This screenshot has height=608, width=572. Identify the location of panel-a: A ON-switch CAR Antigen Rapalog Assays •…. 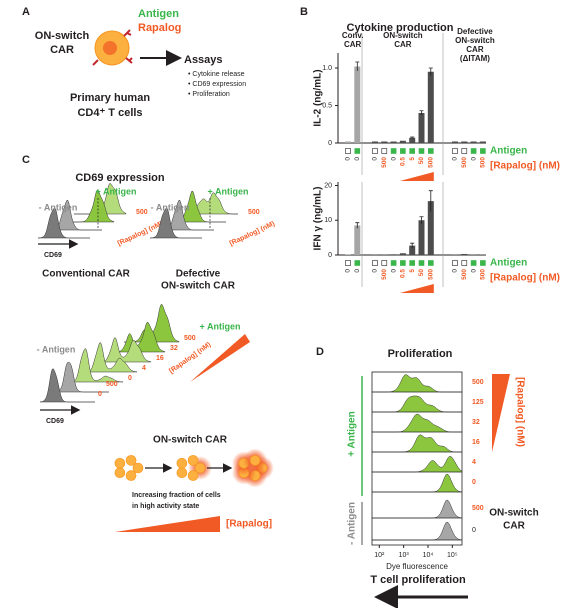
(134, 62).